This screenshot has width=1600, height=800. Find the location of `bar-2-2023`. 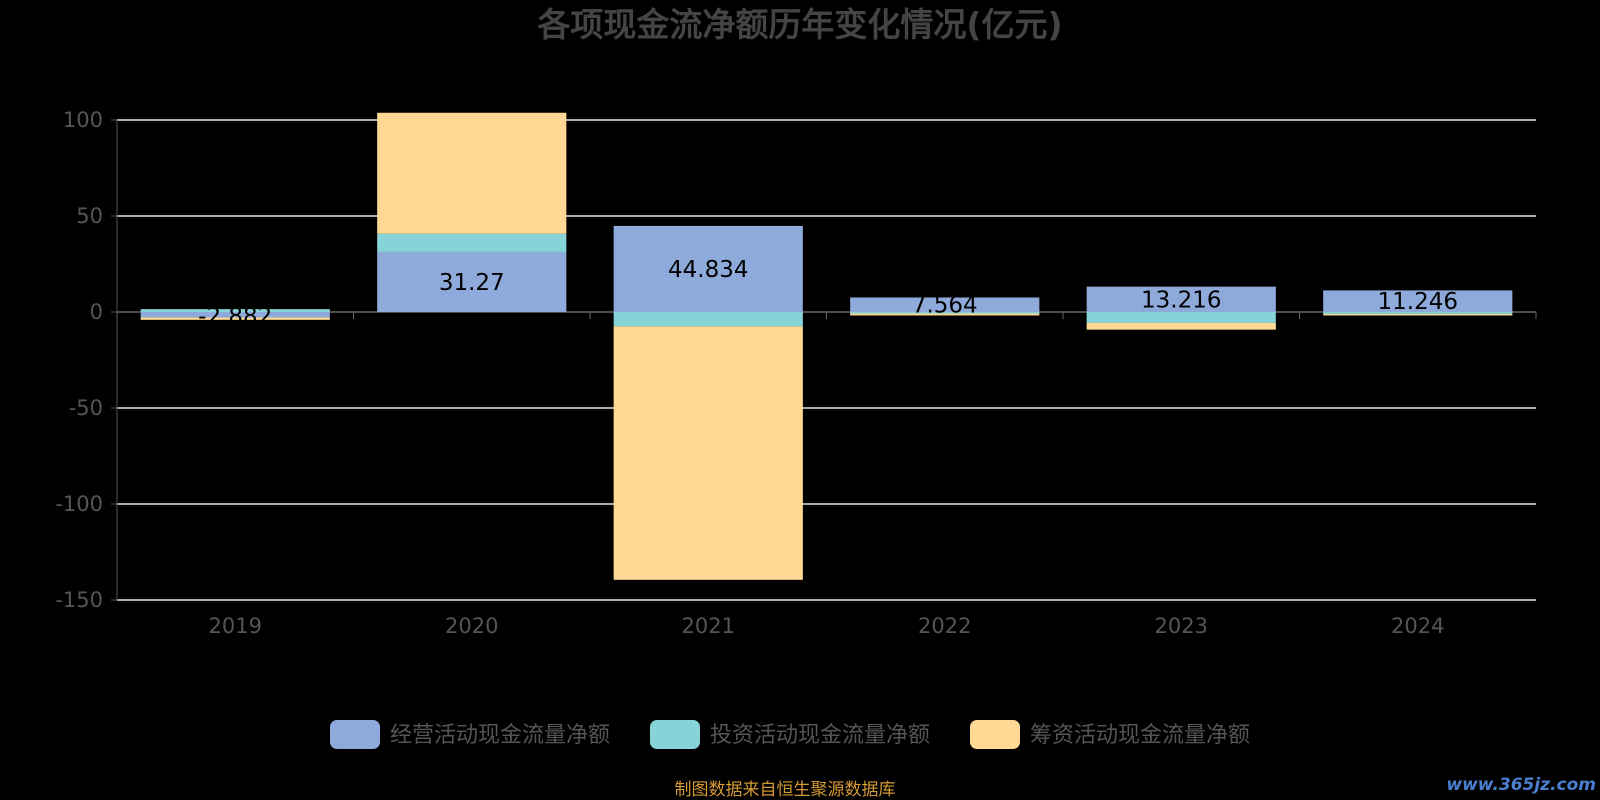

bar-2-2023 is located at coordinates (1181, 317).